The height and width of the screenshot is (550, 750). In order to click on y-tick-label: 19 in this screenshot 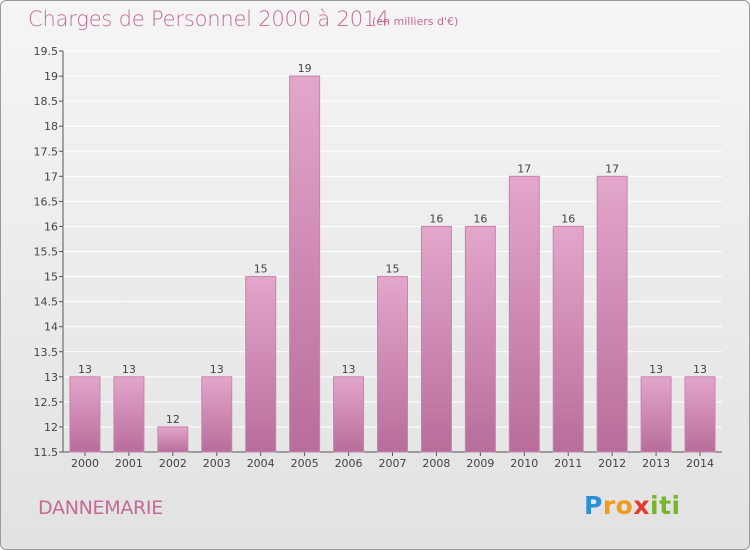, I will do `click(51, 76)`.